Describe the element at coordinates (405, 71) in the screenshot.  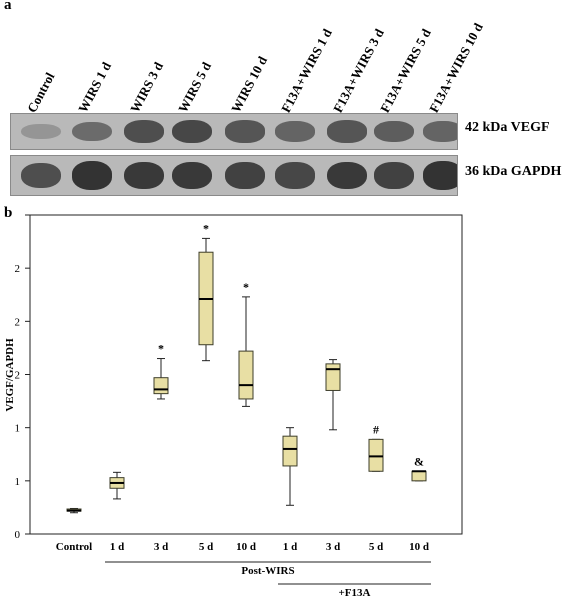
I see `lane-label: F13A+WIRS 5 d` at that location.